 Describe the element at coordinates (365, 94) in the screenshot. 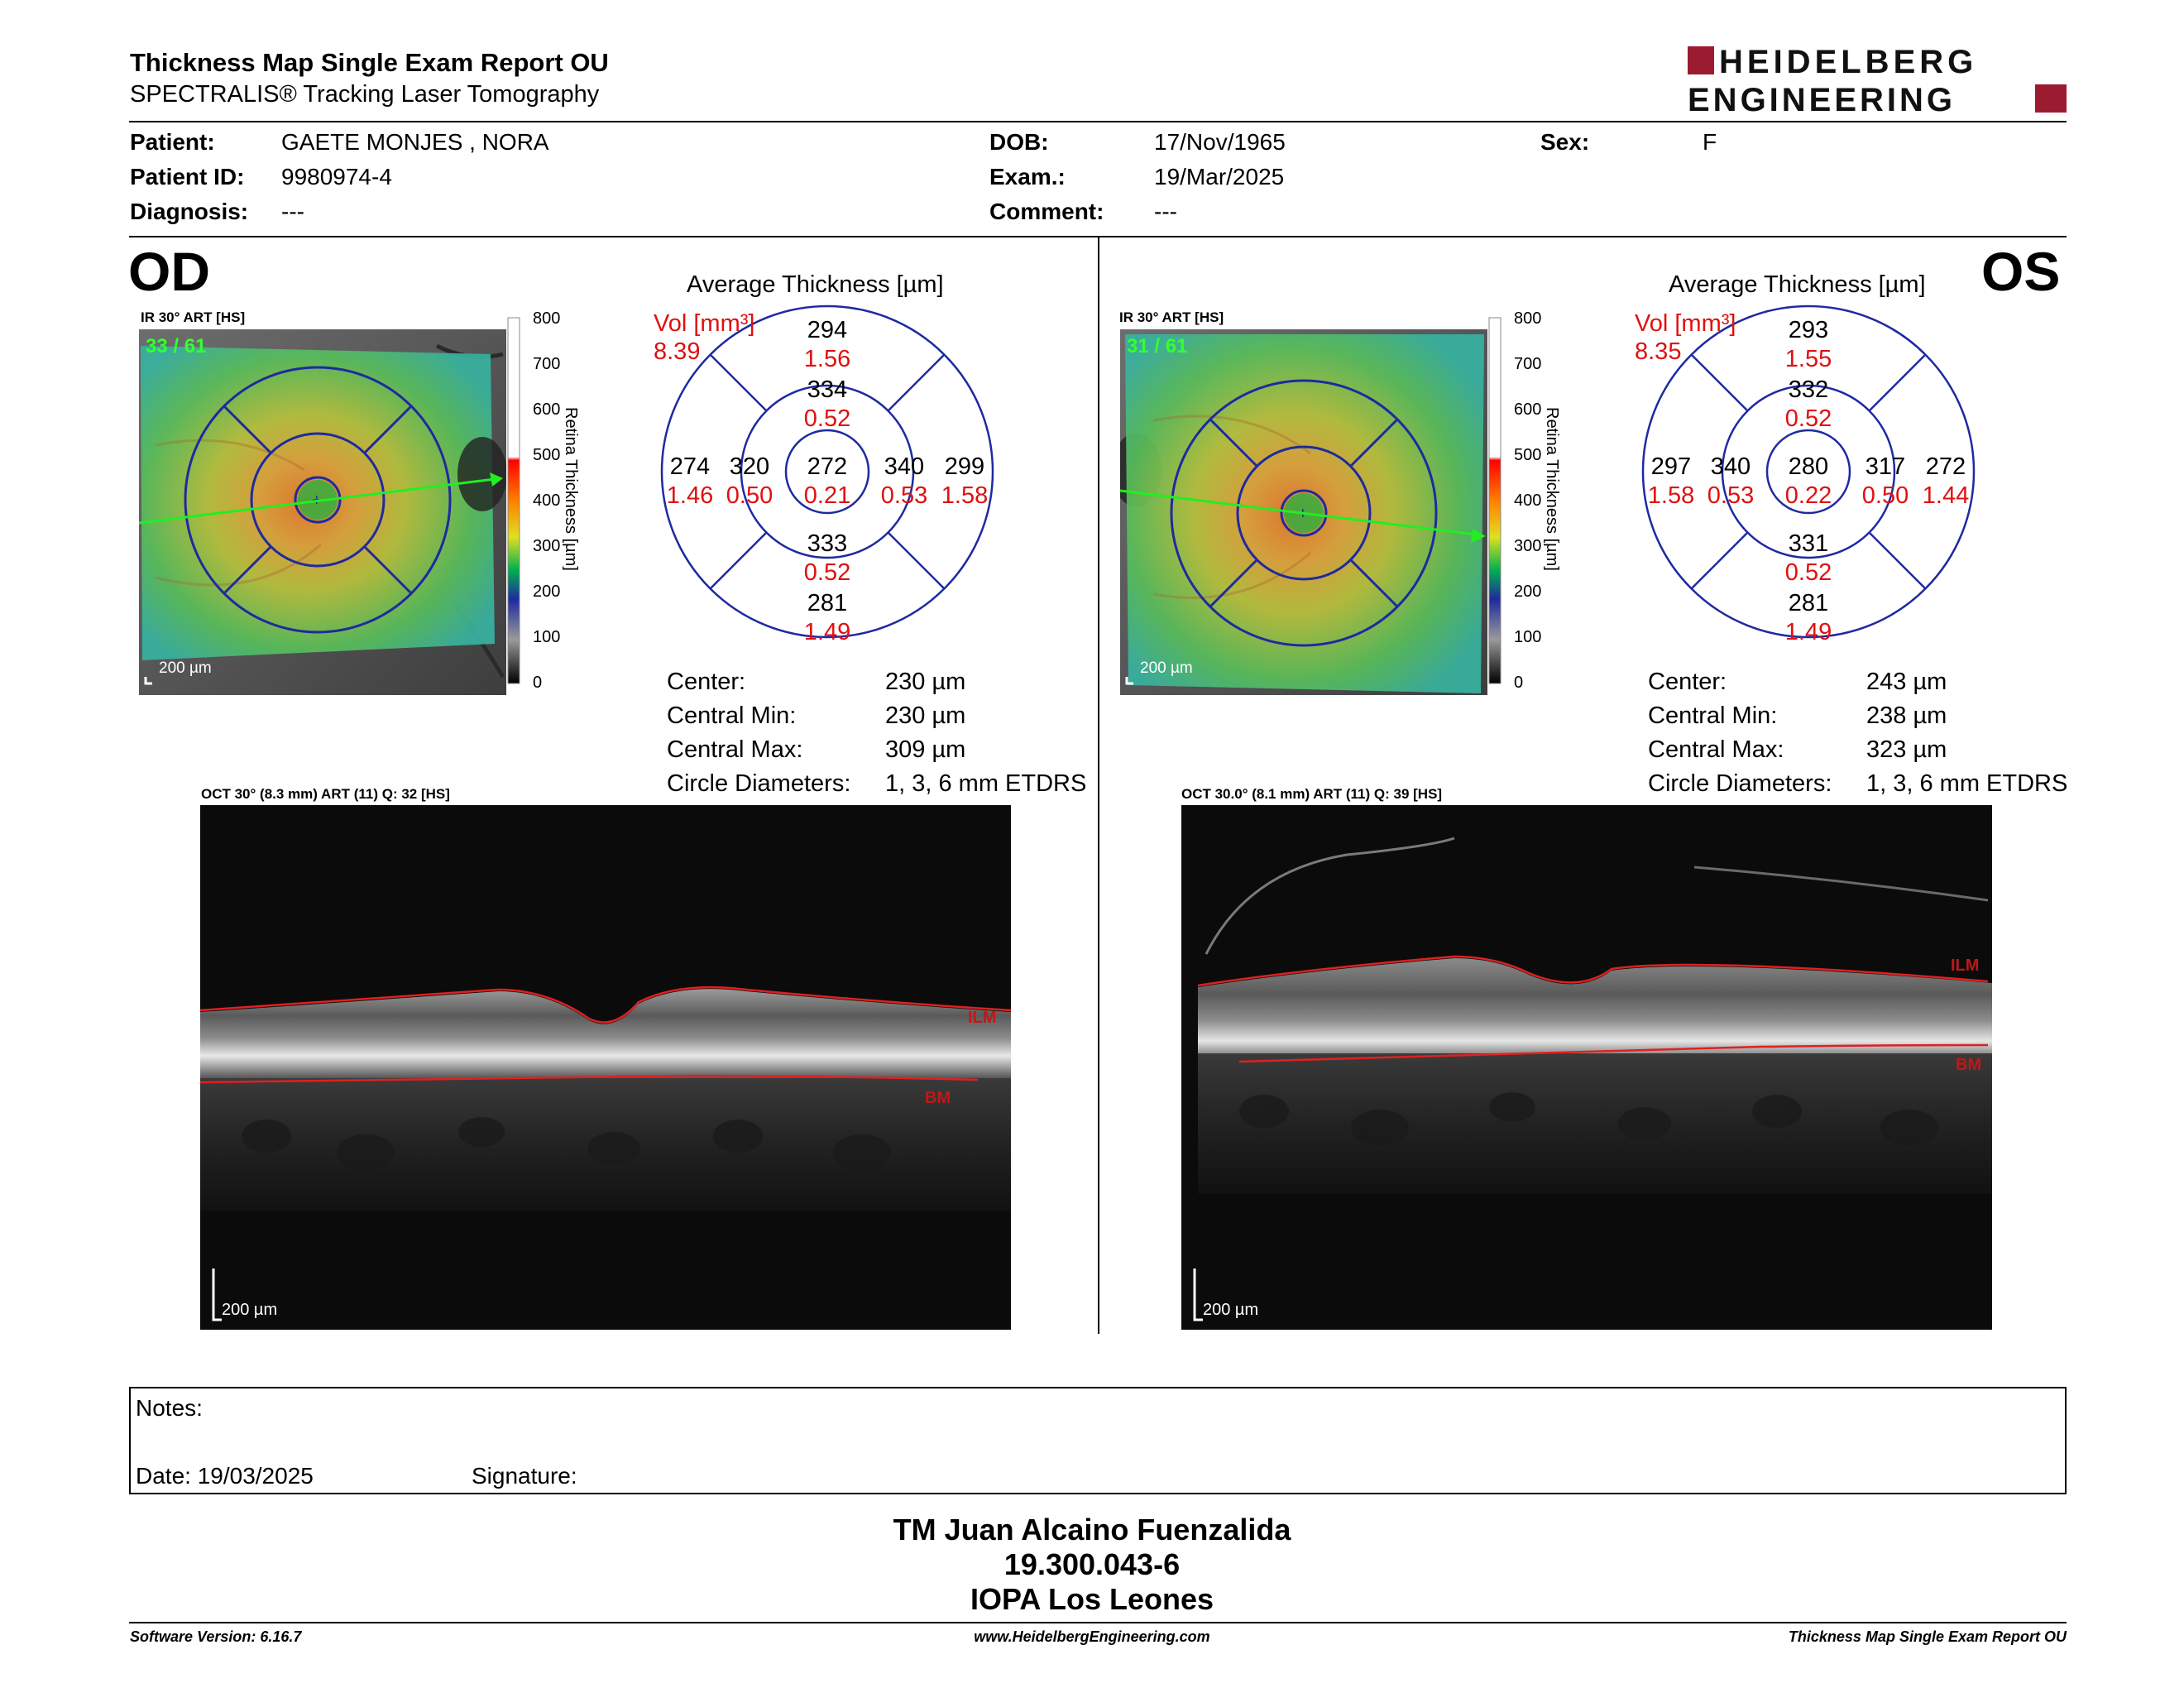

I see `report-subtitle: SPECTRALIS® Tracking Laser Tomography` at that location.